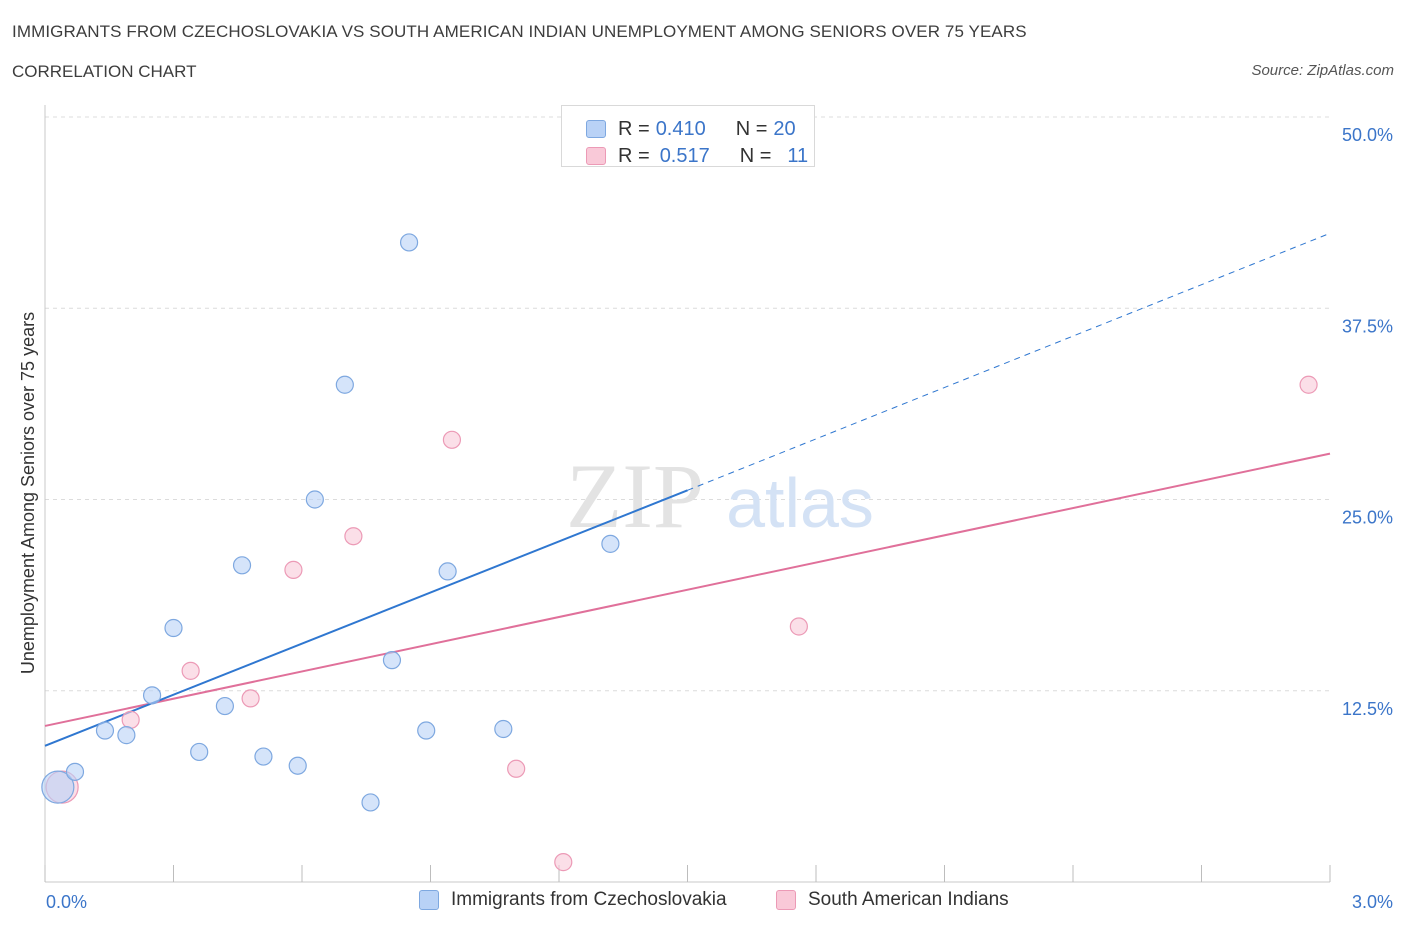 This screenshot has height=930, width=1406. Describe the element at coordinates (589, 899) in the screenshot. I see `legend-label: Immigrants from Czechoslovakia` at that location.